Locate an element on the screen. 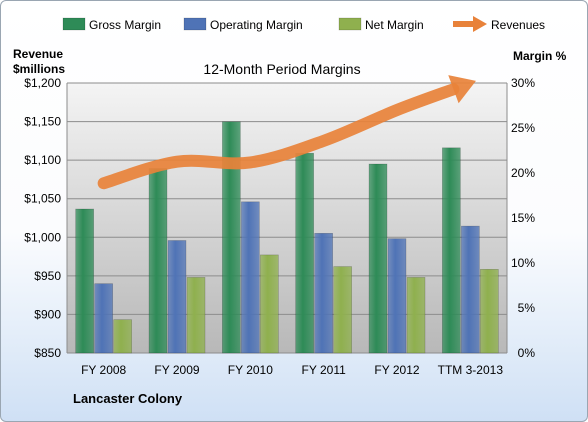  y-left-tick-label: $1,000 is located at coordinates (42, 237).